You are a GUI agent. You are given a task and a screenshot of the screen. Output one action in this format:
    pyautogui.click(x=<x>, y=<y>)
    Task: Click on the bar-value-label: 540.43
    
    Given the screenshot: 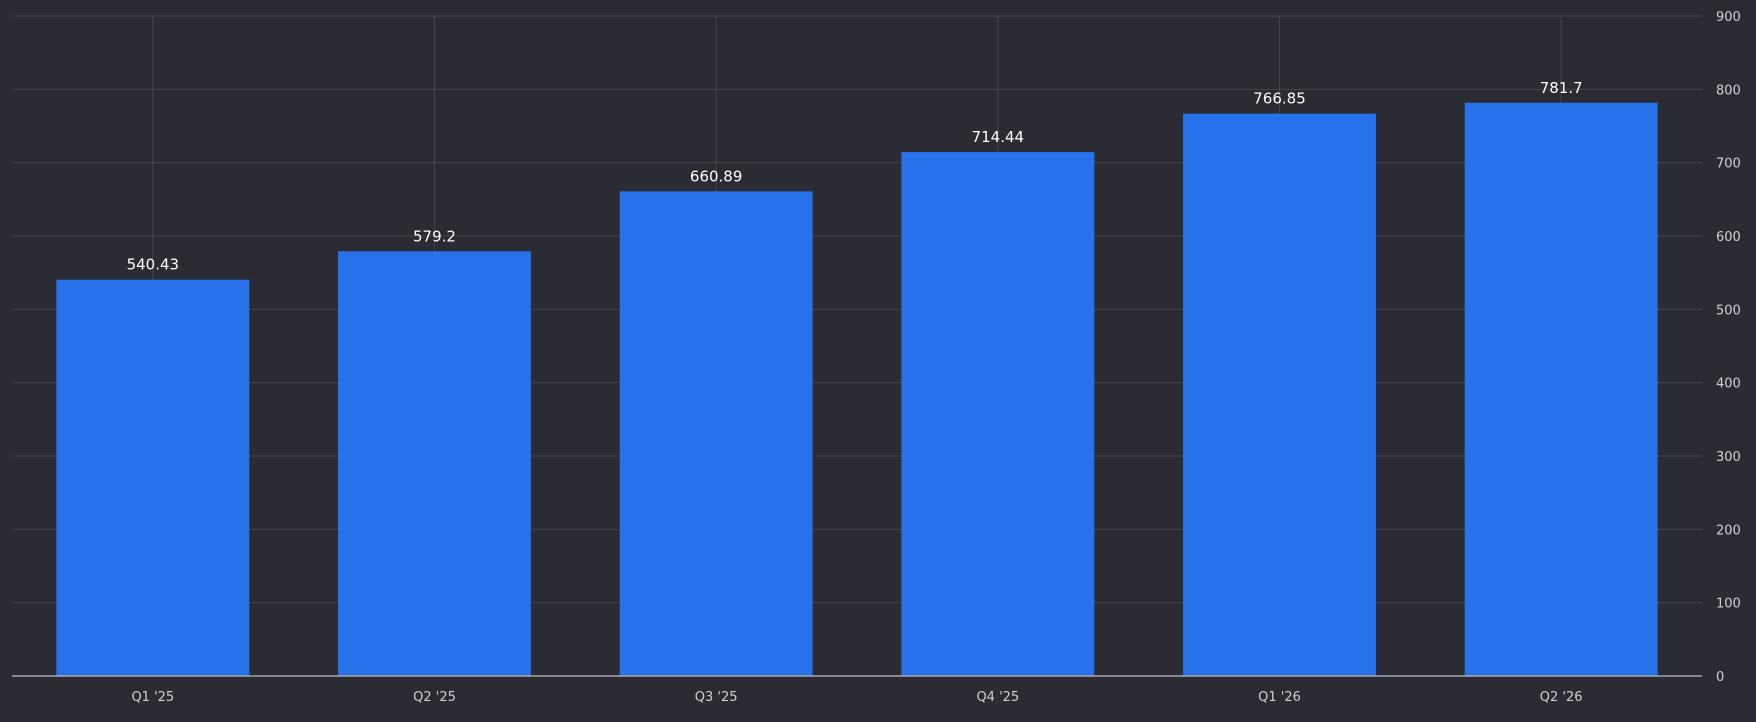 What is the action you would take?
    pyautogui.click(x=153, y=265)
    